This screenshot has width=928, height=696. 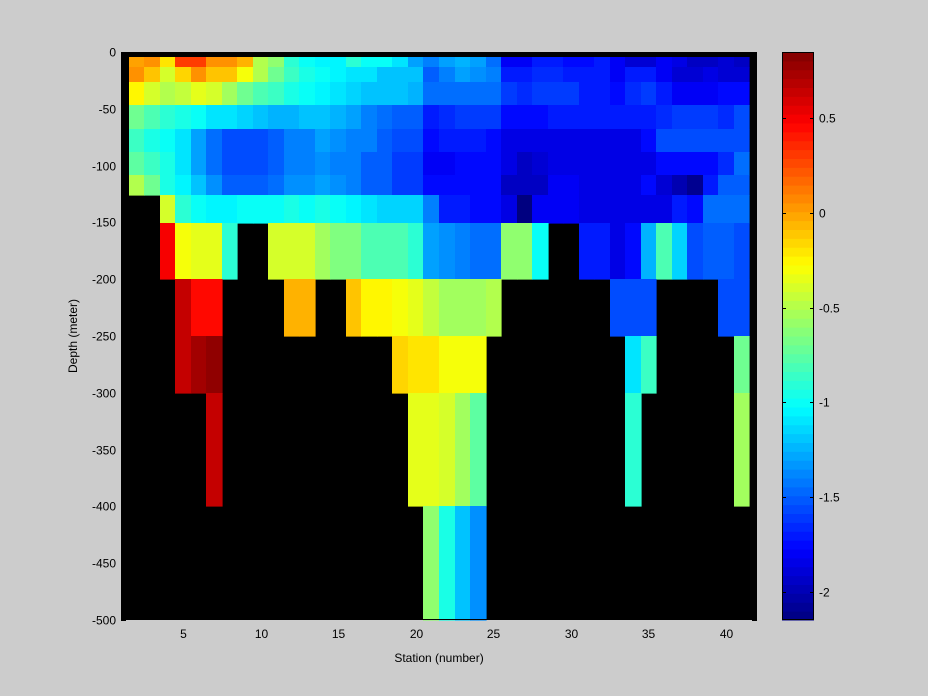 What do you see at coordinates (827, 119) in the screenshot?
I see `colorbar-tick-label: 0.5` at bounding box center [827, 119].